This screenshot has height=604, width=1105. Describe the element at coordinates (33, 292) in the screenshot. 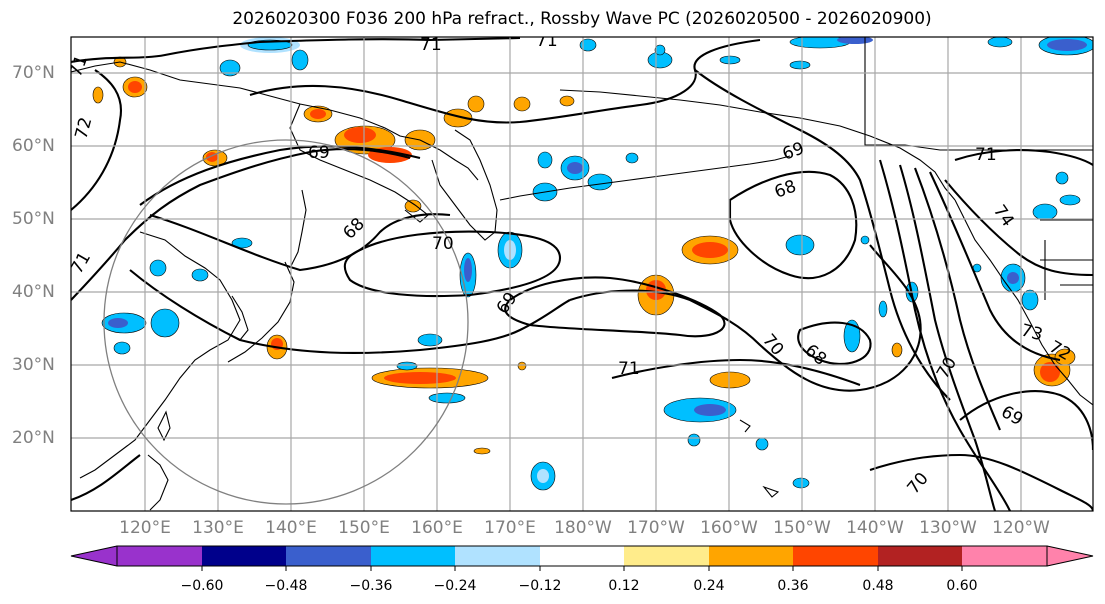

I see `lat-label: 40°N` at that location.